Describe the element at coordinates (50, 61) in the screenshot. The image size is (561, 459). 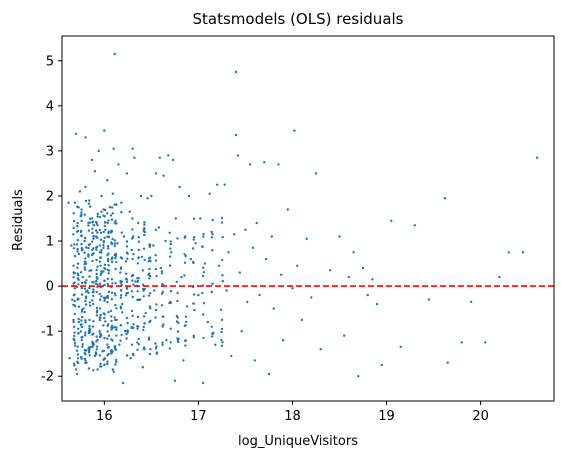
I see `y-tick-label: 5` at that location.